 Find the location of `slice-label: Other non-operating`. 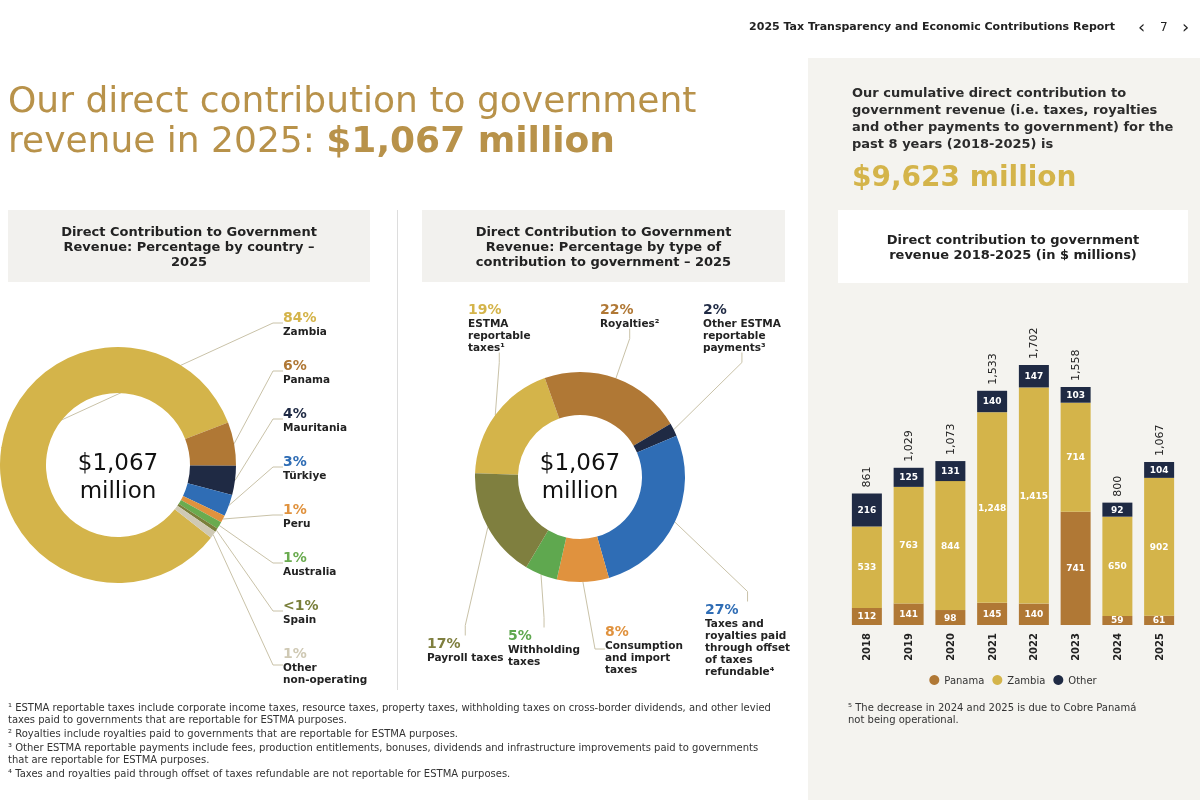

slice-label: Other non-operating is located at coordinates (325, 673).